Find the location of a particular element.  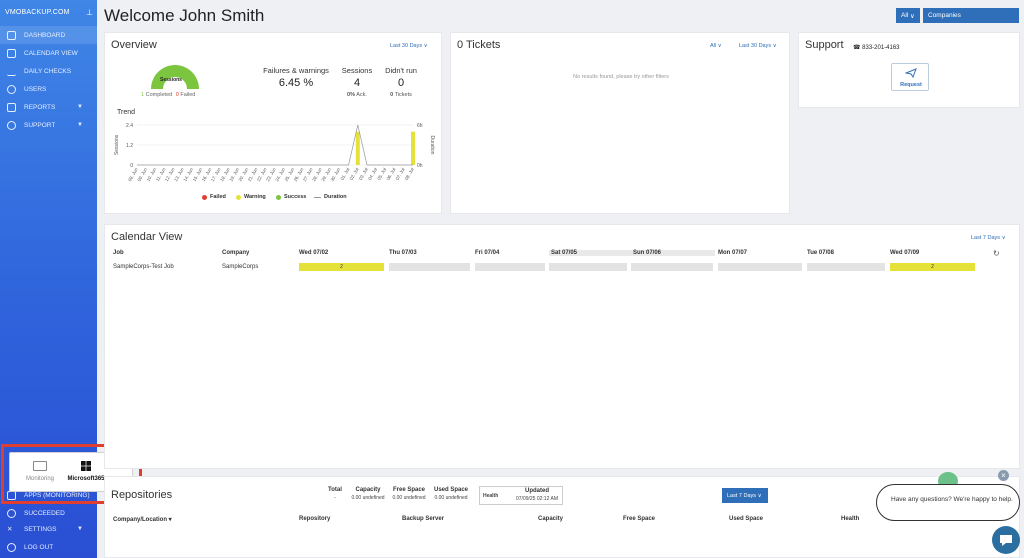

sidebar-item-reports: REPORTS ▼ is located at coordinates (48, 107).